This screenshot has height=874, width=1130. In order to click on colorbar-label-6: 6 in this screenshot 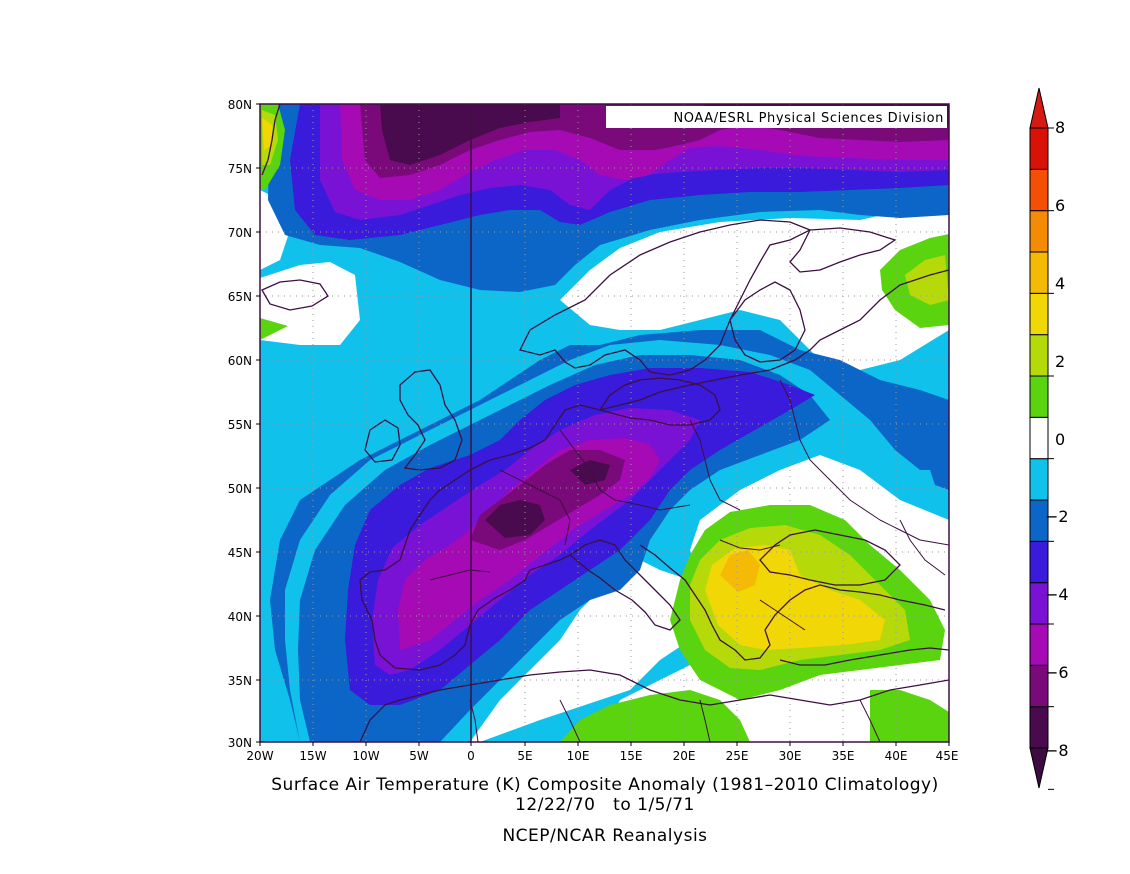, I will do `click(1060, 205)`.